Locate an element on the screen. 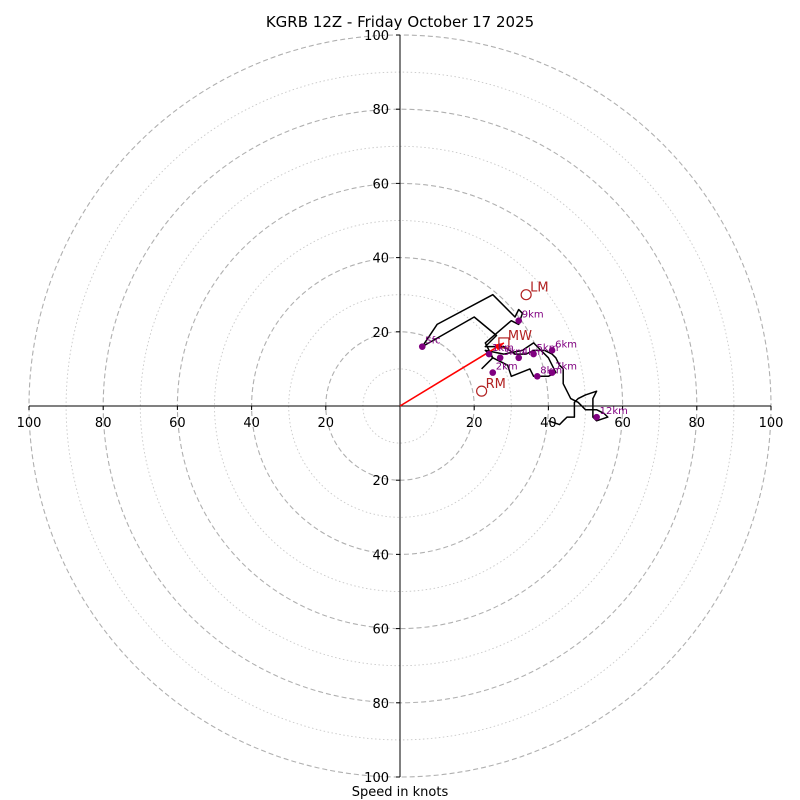 The height and width of the screenshot is (800, 800). storm-motion-marker-rm is located at coordinates (482, 391).